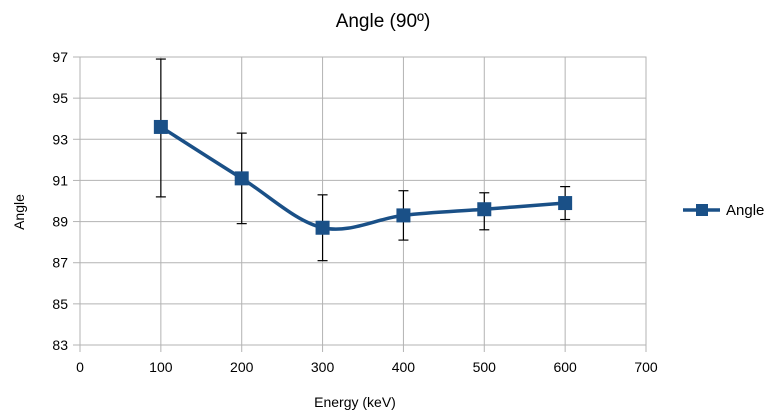 Image resolution: width=772 pixels, height=416 pixels. Describe the element at coordinates (60, 180) in the screenshot. I see `y-tick-label: 91` at that location.